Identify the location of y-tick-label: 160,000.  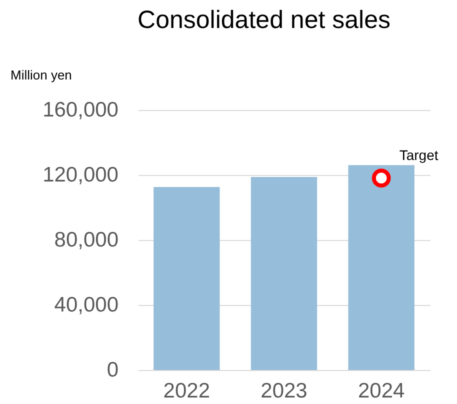
(80, 110).